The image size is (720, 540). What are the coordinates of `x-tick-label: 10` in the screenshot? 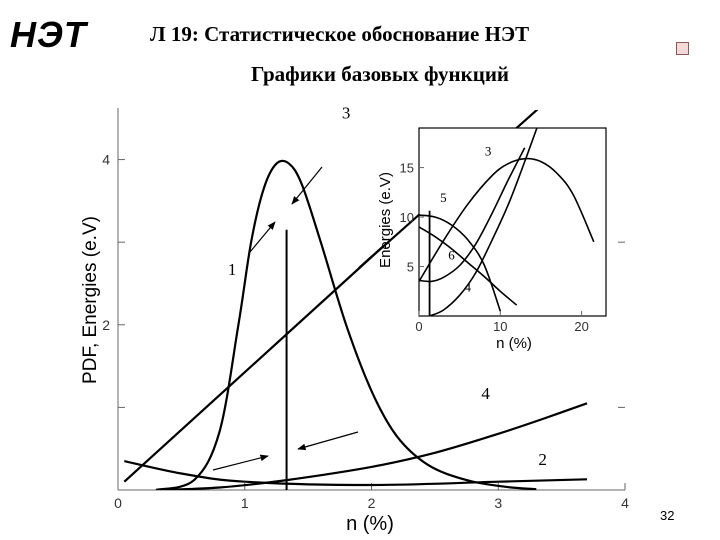 It's located at (500, 326).